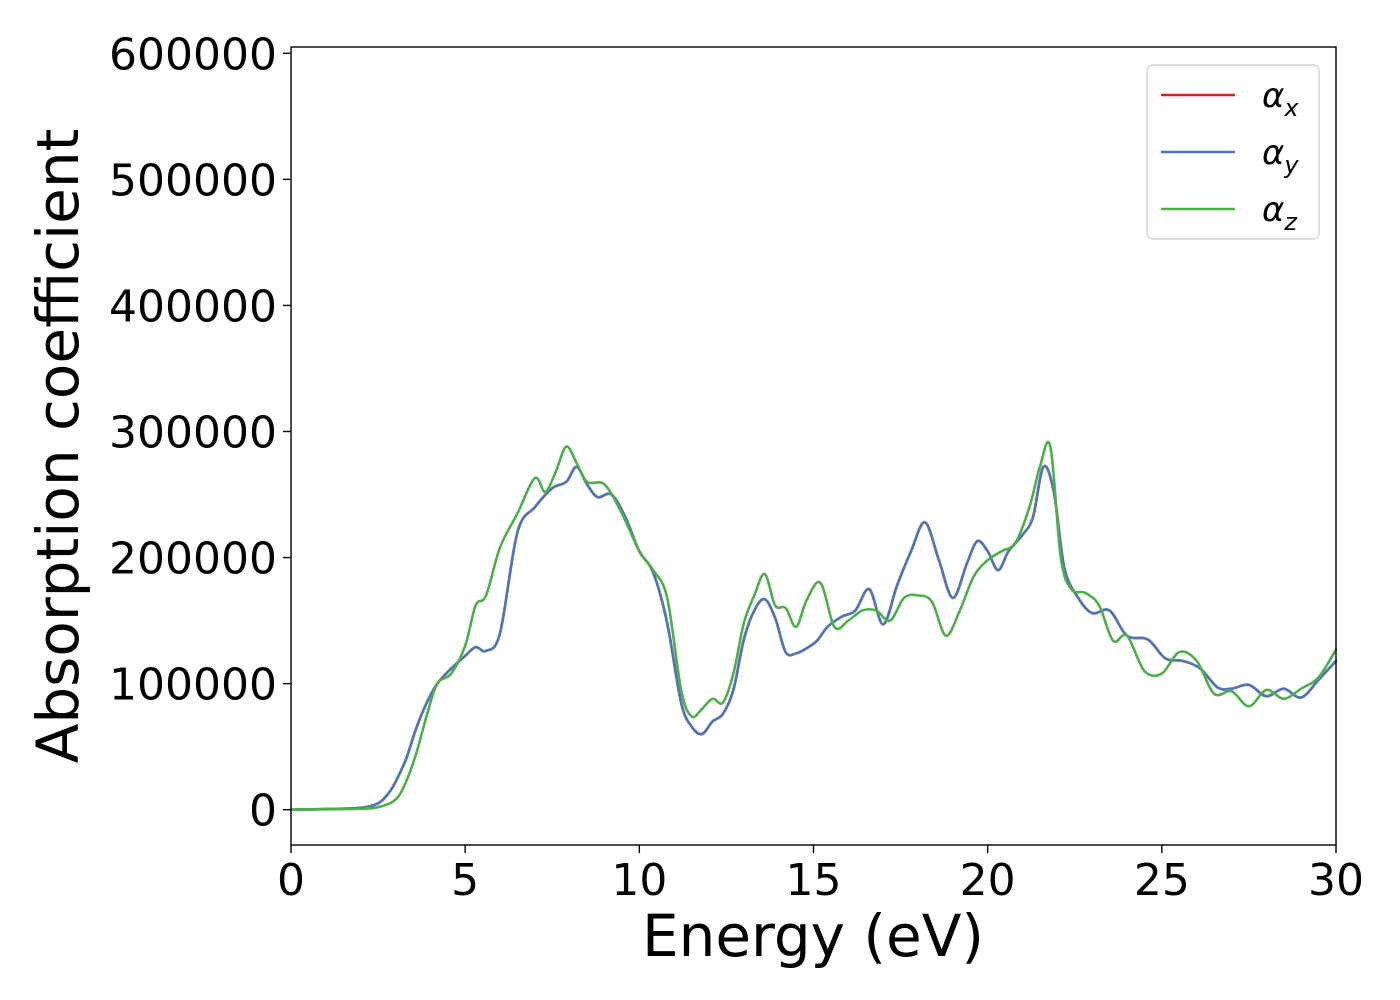 This screenshot has width=1400, height=1000. Describe the element at coordinates (193, 54) in the screenshot. I see `y-tick-label: 600000` at that location.